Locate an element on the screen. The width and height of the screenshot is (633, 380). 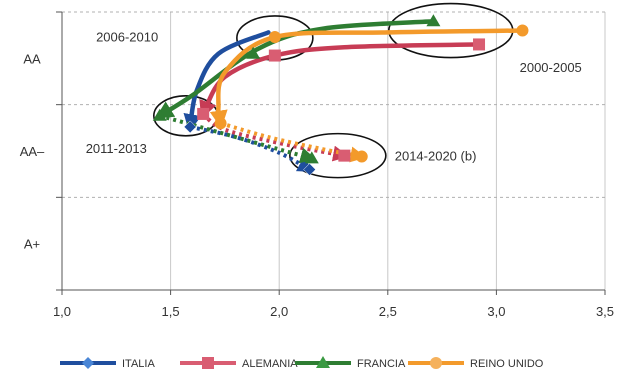
marker-2011-alemania is located at coordinates (203, 113).